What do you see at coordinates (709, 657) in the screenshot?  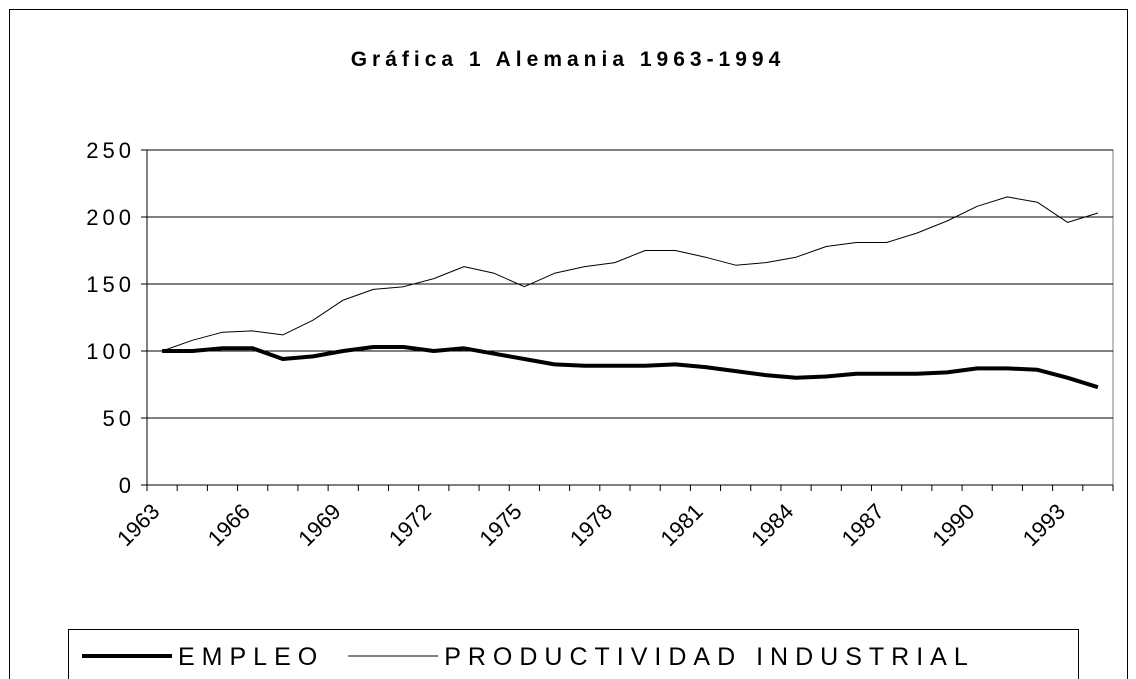 I see `legend-label: PRODUCTIVIDAD INDUSTRIAL` at bounding box center [709, 657].